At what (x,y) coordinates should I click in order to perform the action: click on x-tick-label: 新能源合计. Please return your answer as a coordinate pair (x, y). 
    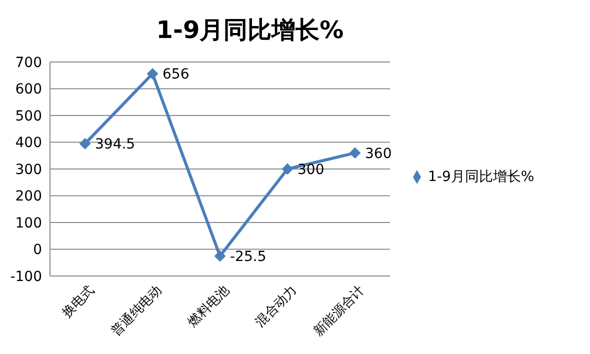
    Looking at the image, I should click on (339, 311).